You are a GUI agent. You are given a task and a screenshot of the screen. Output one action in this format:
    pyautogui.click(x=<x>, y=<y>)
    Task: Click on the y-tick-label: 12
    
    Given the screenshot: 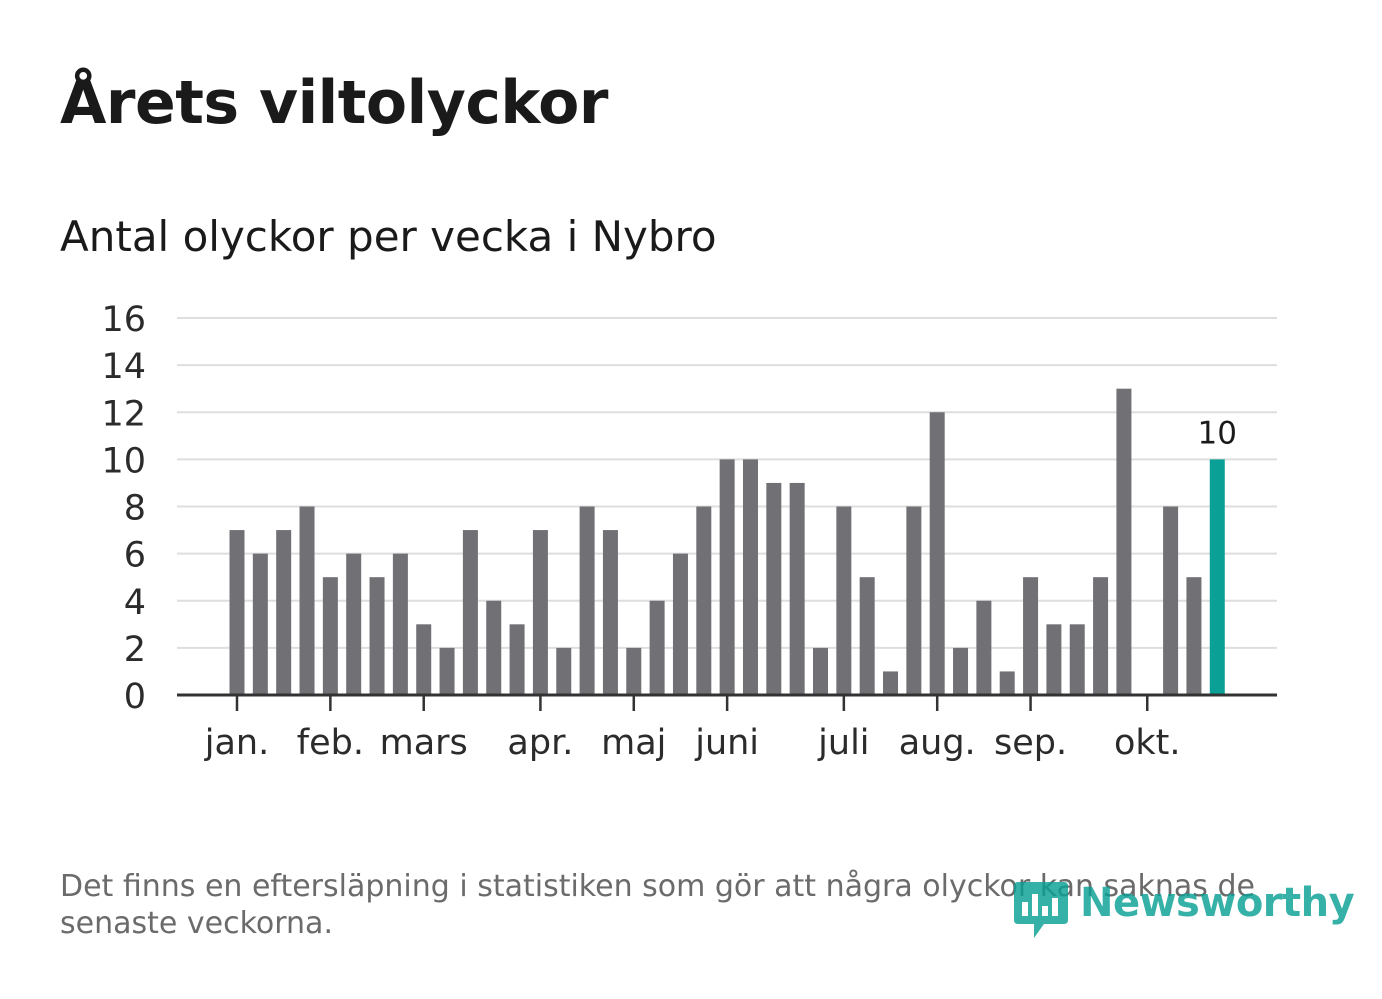 What is the action you would take?
    pyautogui.click(x=123, y=414)
    